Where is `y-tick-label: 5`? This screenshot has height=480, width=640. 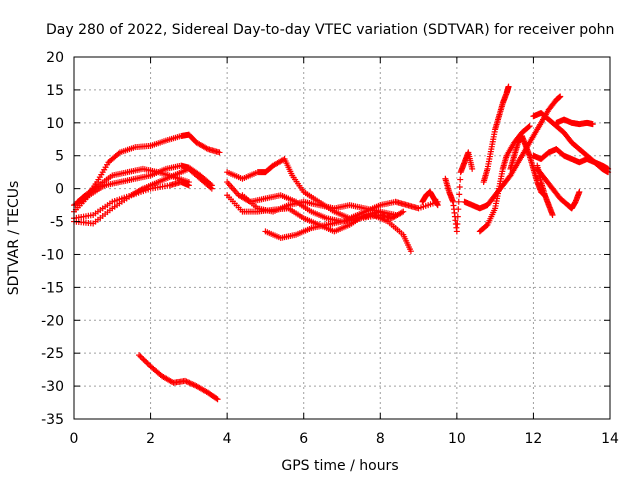
y-tick-label: 5 is located at coordinates (59, 157).